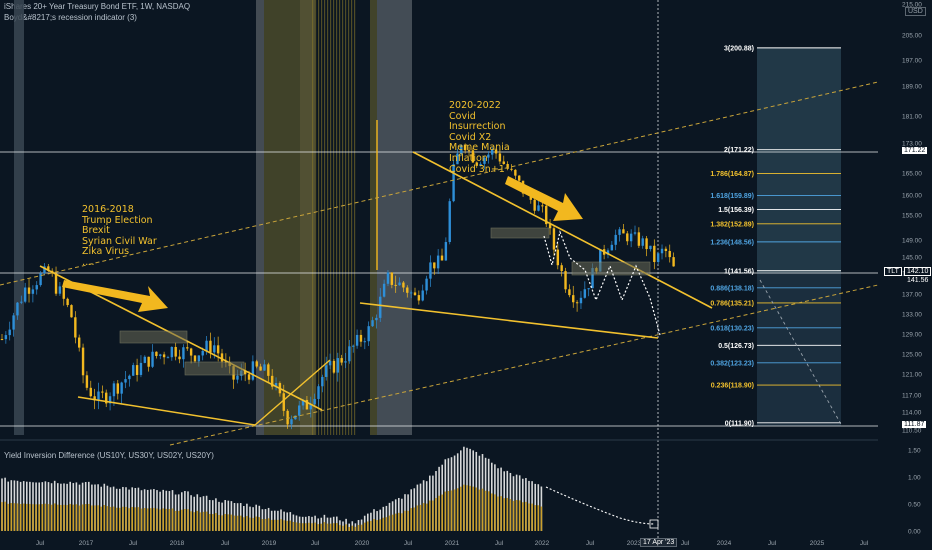 The width and height of the screenshot is (932, 550). Describe the element at coordinates (307, 217) in the screenshot. I see `recession-band` at that location.